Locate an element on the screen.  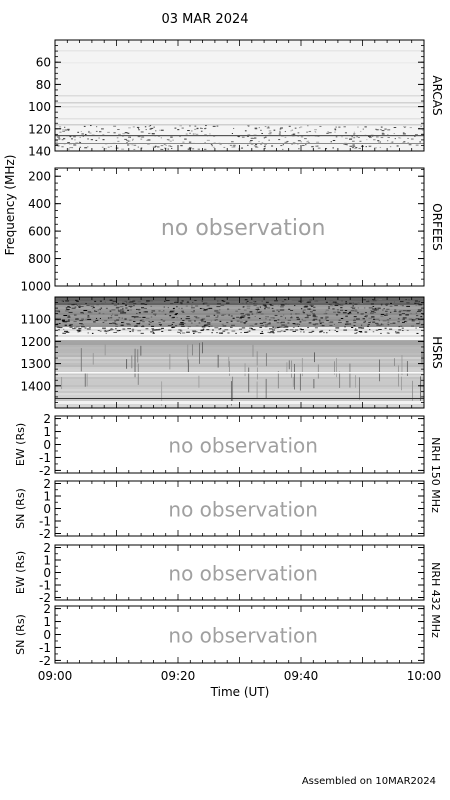
panel-hsrs: 1100 1200 1300 1400 HSRS is located at coordinates (232, 352).